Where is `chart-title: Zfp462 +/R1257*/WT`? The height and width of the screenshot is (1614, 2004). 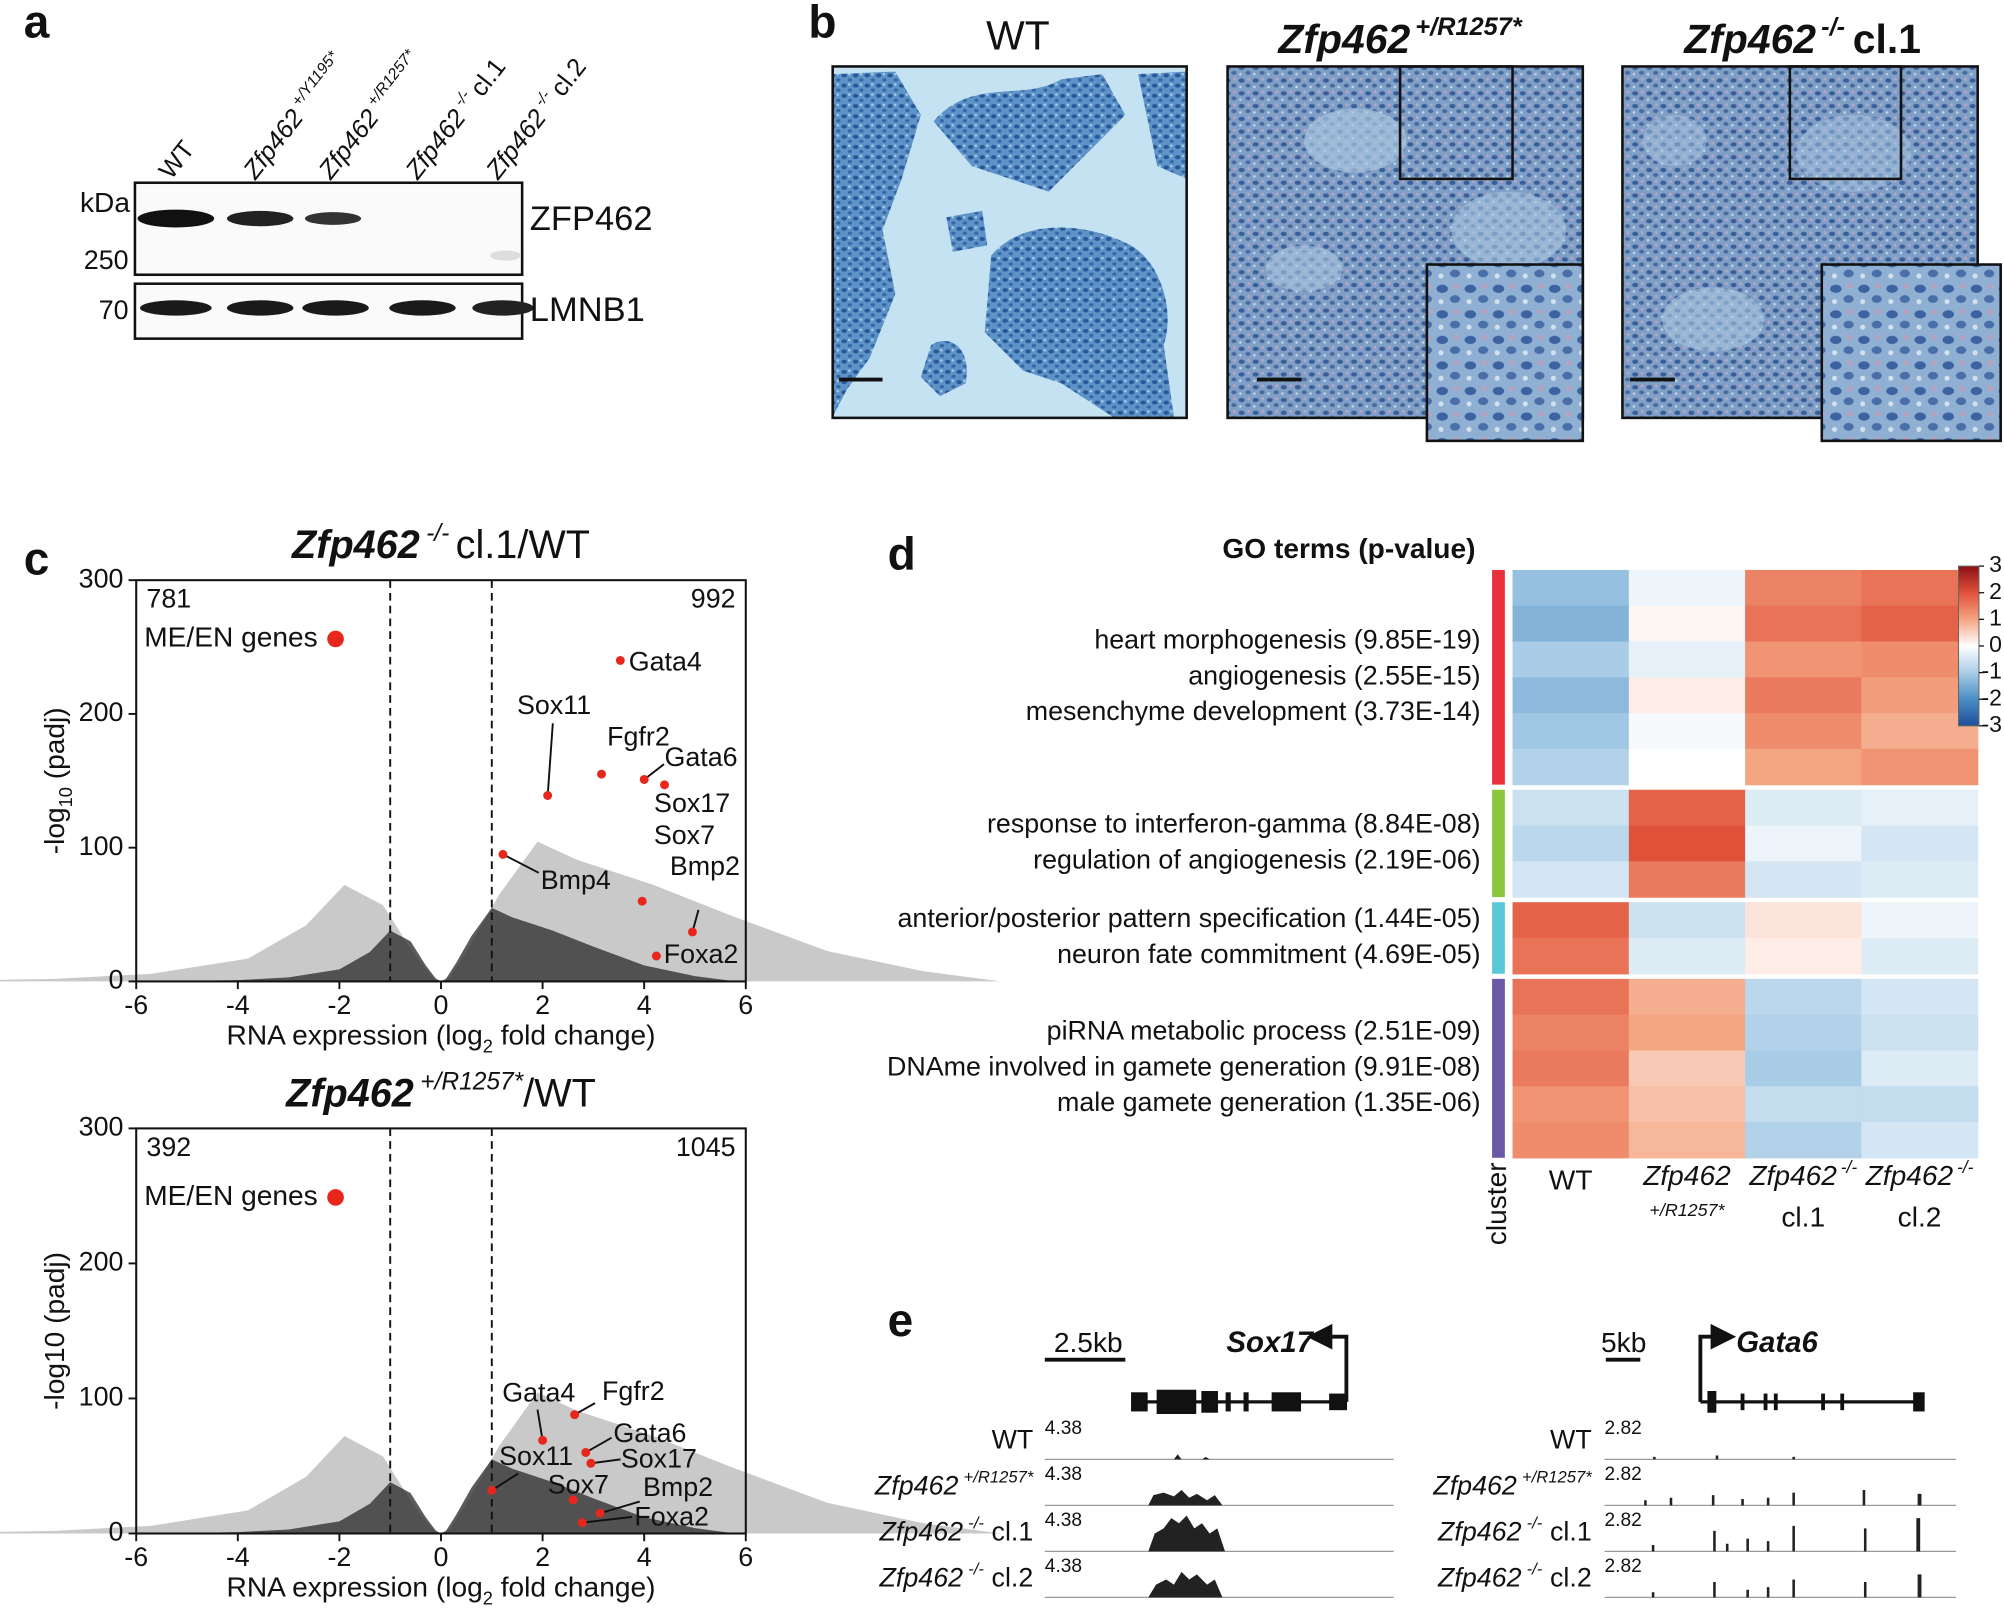 chart-title: Zfp462 +/R1257*/WT is located at coordinates (440, 1091).